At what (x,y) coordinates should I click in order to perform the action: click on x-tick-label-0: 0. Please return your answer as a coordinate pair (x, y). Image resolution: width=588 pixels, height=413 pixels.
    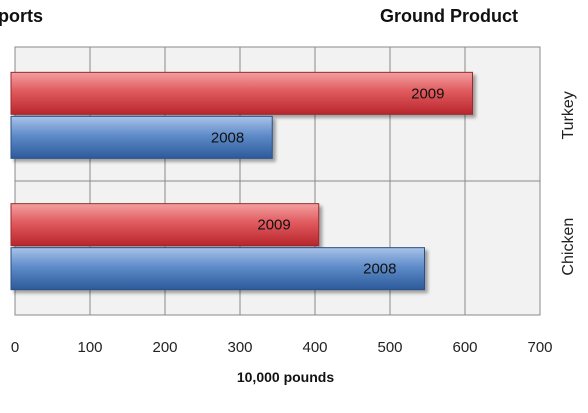
    Looking at the image, I should click on (15, 347).